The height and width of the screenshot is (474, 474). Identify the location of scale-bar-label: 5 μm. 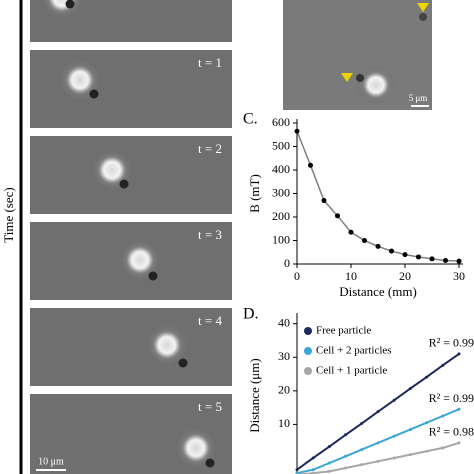
(418, 98).